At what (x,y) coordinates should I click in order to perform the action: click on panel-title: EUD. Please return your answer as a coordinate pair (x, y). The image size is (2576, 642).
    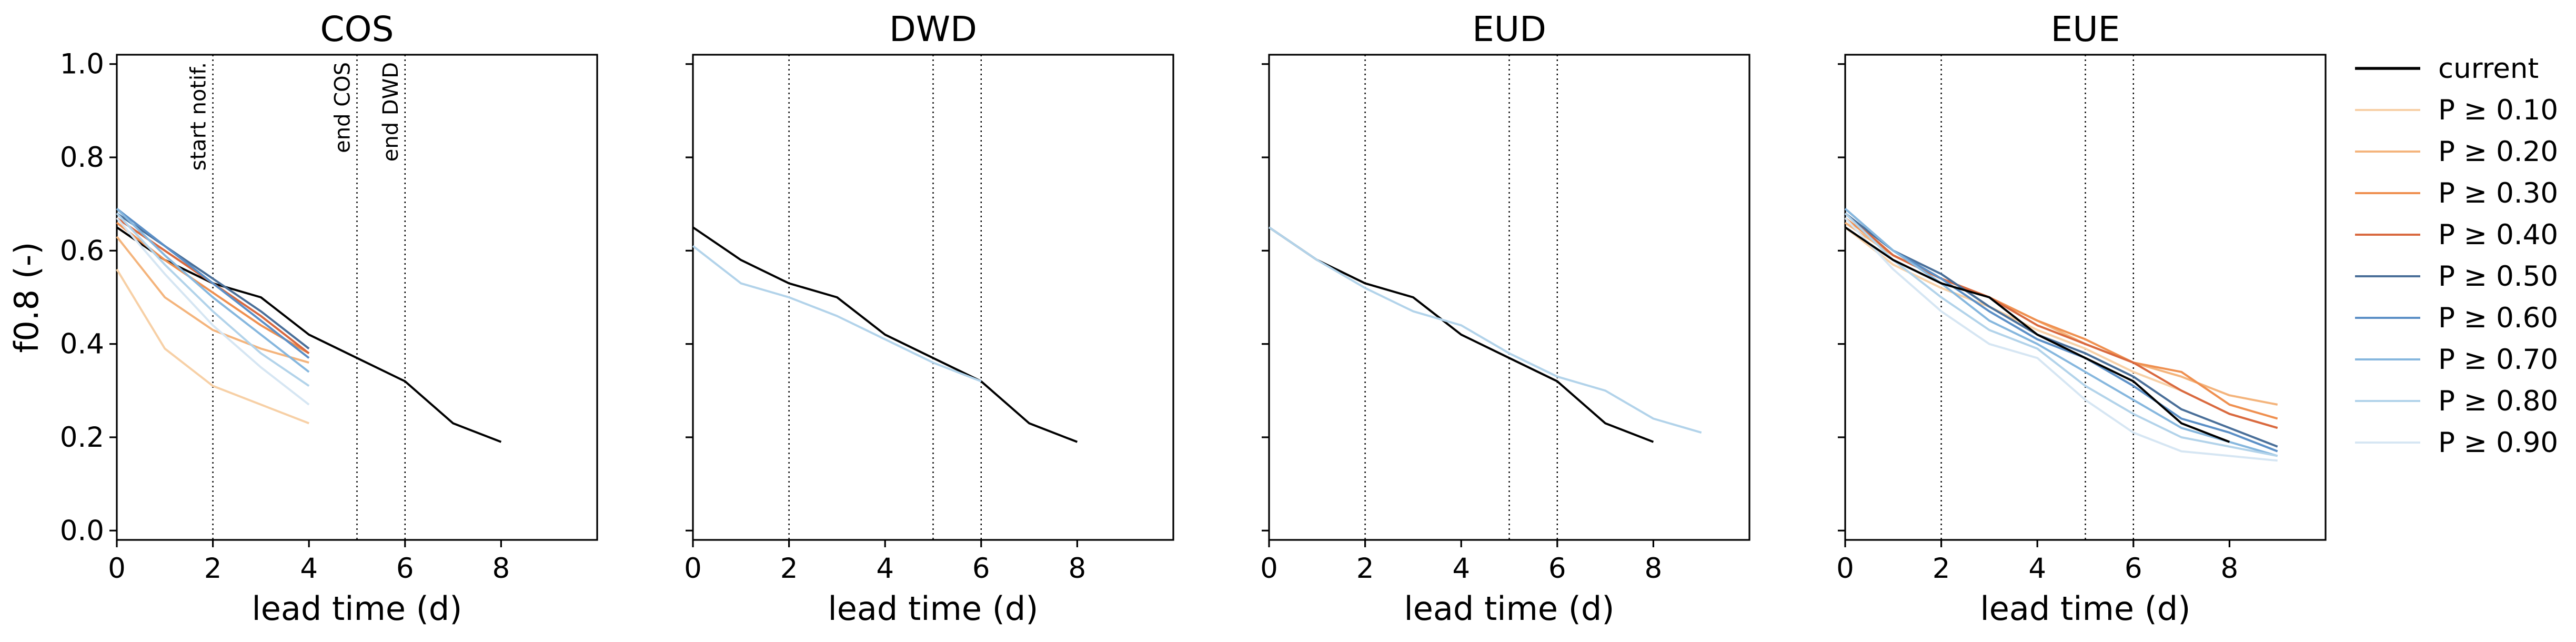
    Looking at the image, I should click on (1509, 29).